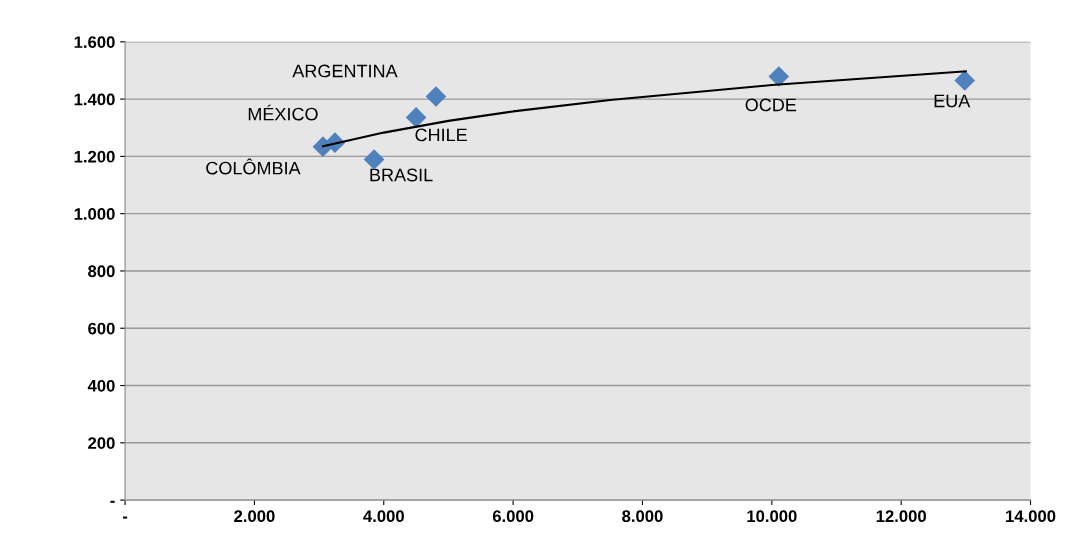  What do you see at coordinates (441, 135) in the screenshot?
I see `annotation: CHILE` at bounding box center [441, 135].